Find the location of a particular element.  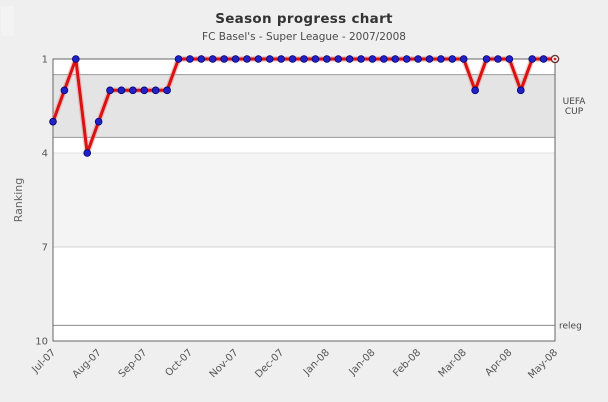

x-tick-label: Apr-08 is located at coordinates (498, 362).